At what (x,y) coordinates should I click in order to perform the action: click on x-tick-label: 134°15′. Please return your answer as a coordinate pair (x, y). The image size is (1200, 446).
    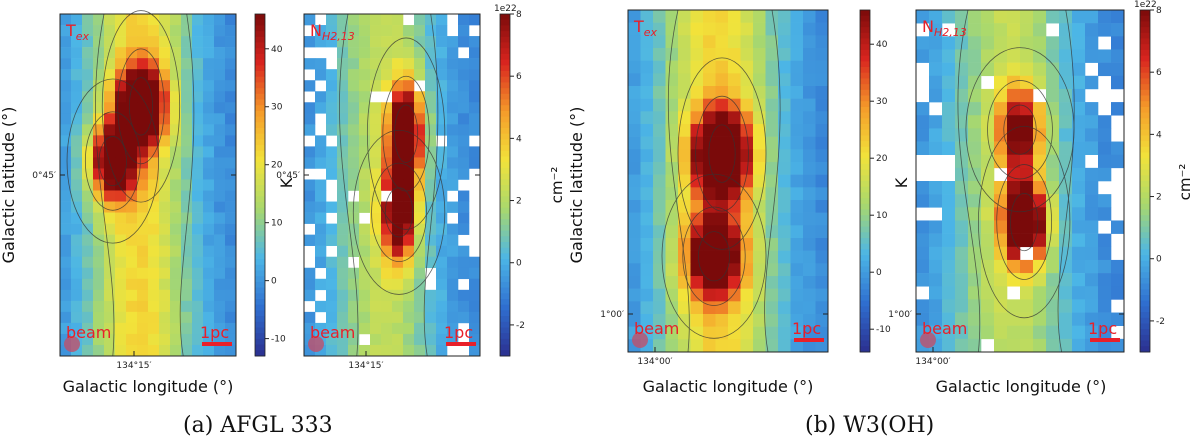
    Looking at the image, I should click on (133, 366).